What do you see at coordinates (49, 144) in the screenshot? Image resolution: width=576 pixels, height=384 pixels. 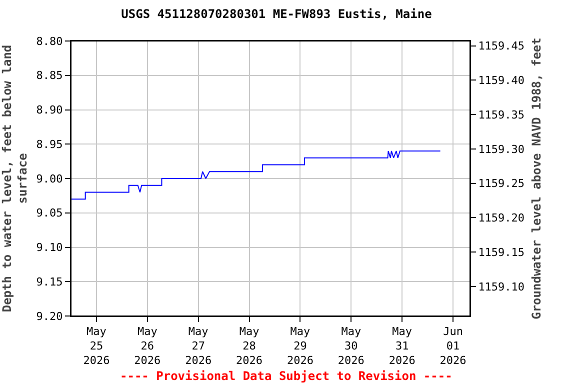 I see `y-tick-label: 8.95` at bounding box center [49, 144].